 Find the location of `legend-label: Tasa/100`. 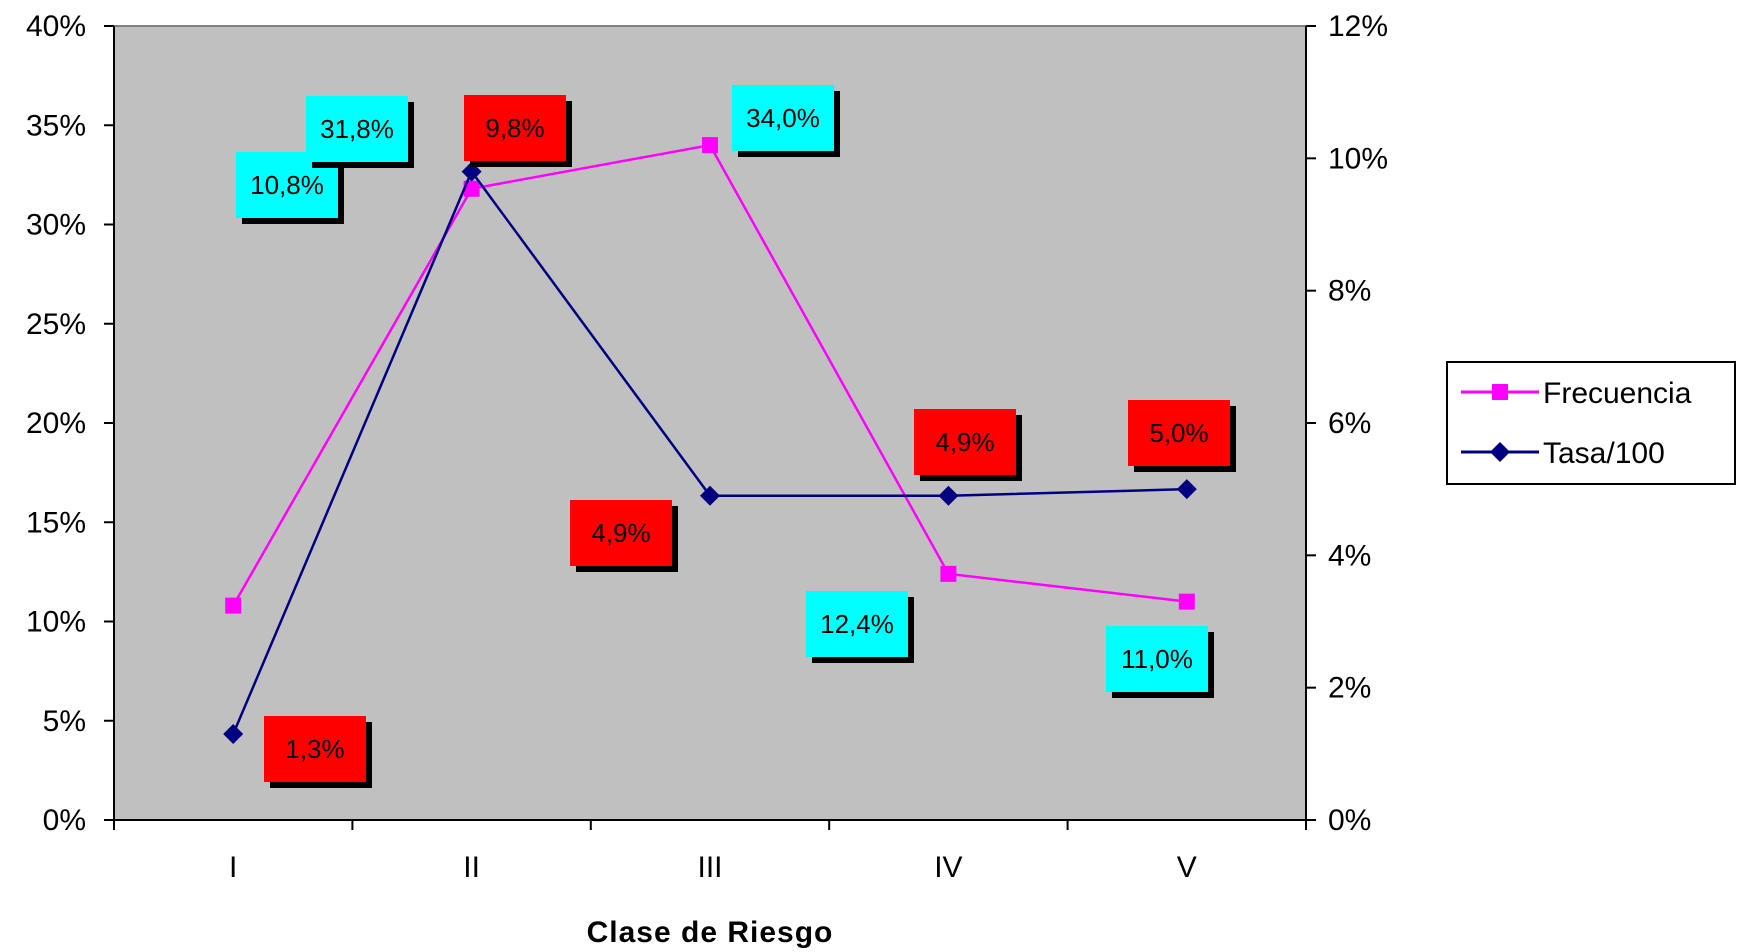

legend-label: Tasa/100 is located at coordinates (1604, 453).